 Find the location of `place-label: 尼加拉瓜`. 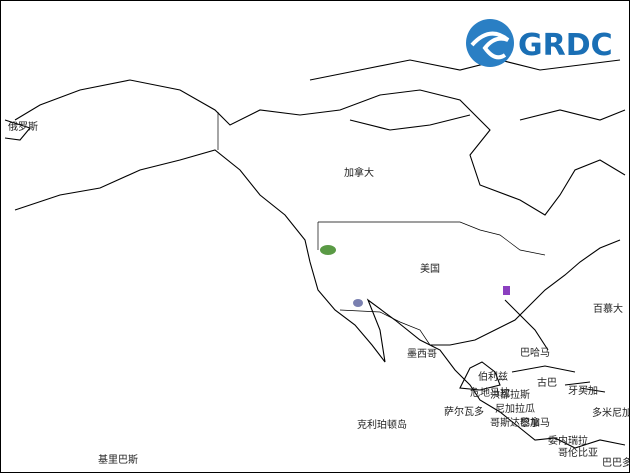

place-label: 尼加拉瓜 is located at coordinates (515, 408).